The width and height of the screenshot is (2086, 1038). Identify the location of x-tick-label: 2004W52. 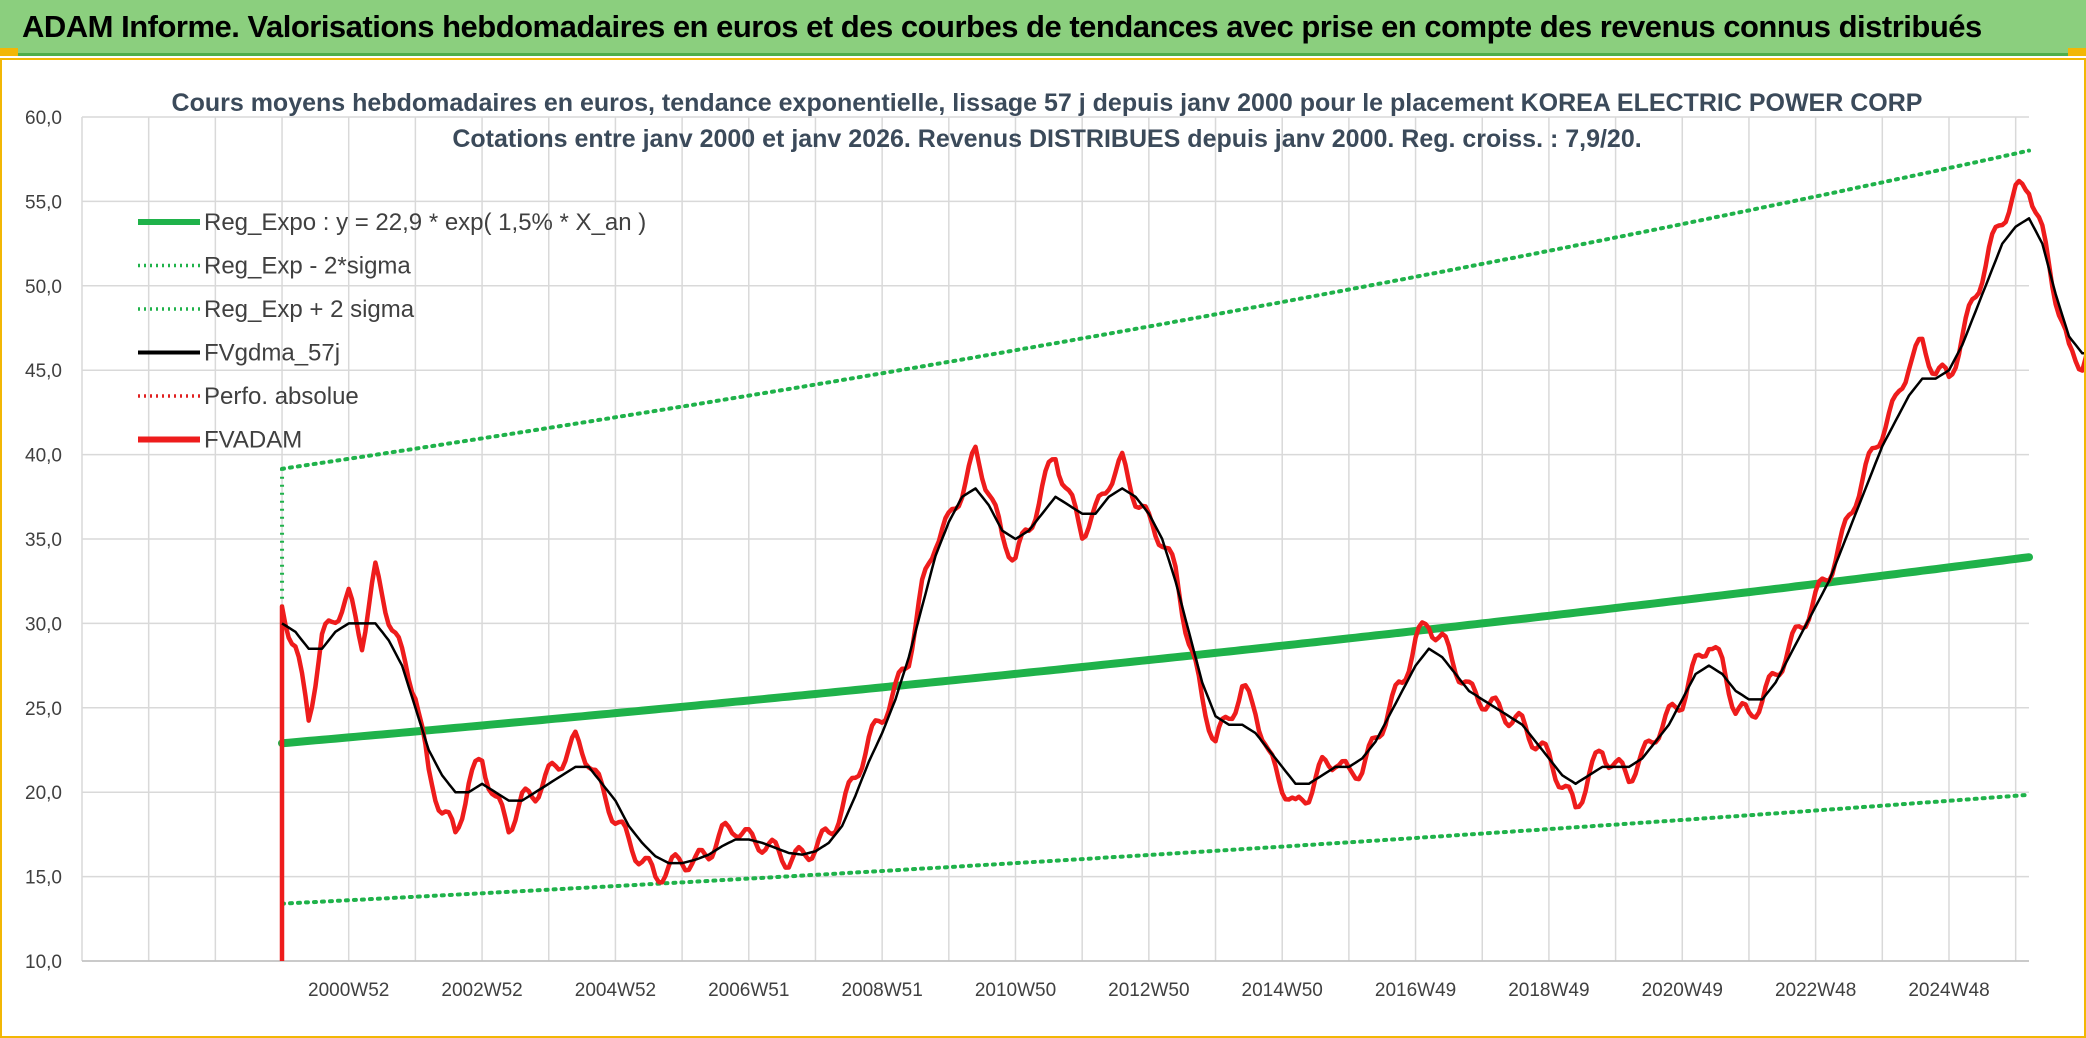
(615, 990).